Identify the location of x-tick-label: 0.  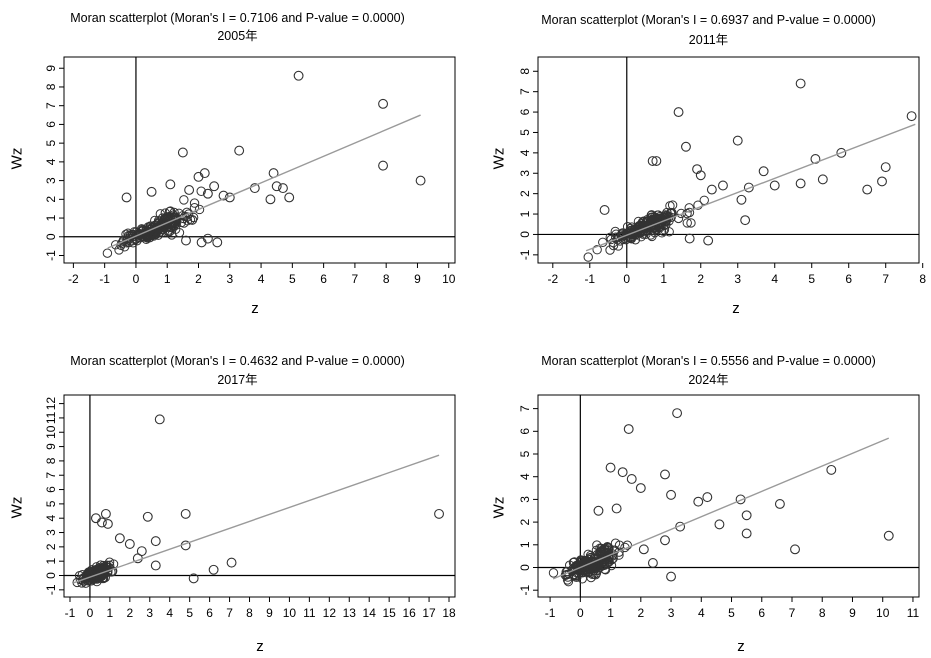
(90, 613).